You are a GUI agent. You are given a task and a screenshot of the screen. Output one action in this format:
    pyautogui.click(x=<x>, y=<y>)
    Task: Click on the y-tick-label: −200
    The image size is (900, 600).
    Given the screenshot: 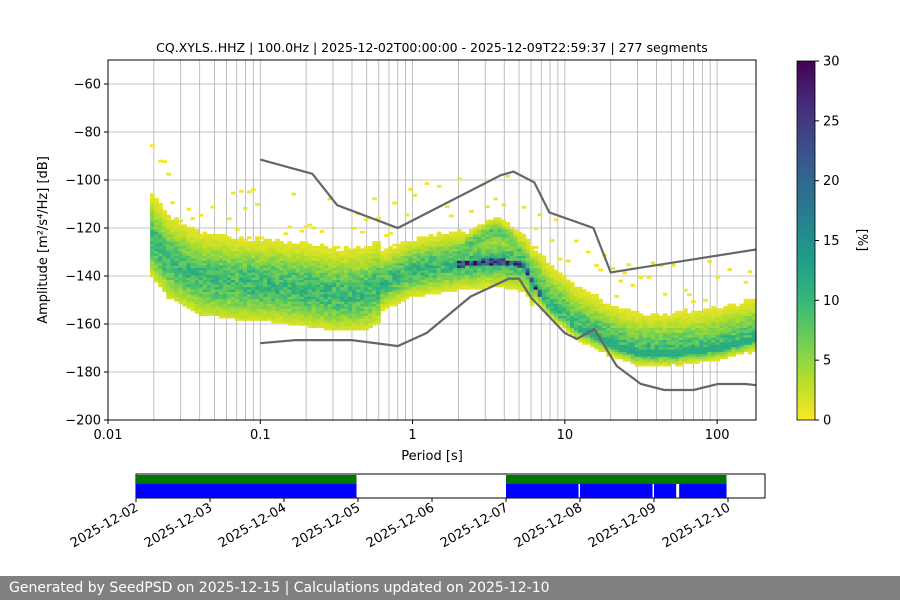 What is the action you would take?
    pyautogui.click(x=83, y=421)
    